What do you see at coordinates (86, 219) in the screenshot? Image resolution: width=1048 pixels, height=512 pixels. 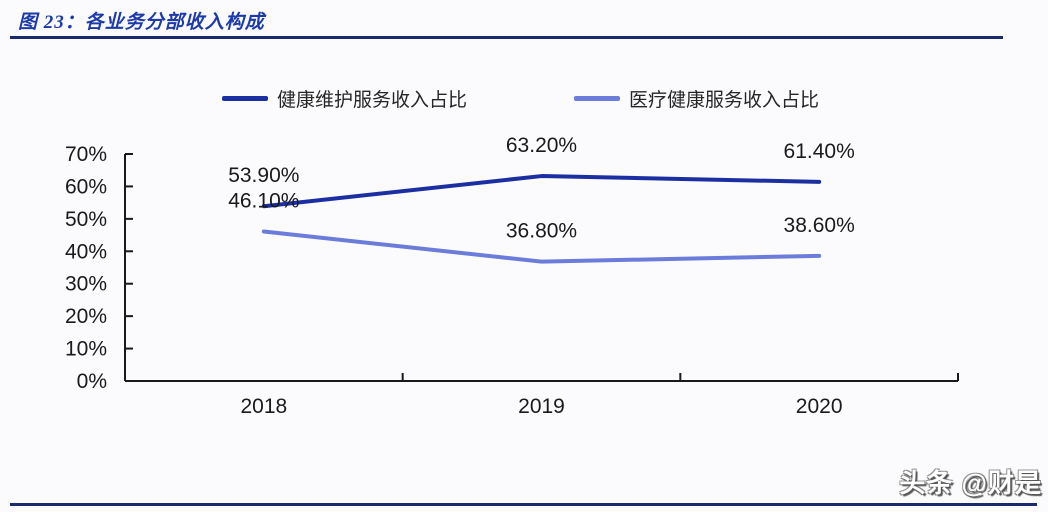 I see `y-axis-label: 50%` at bounding box center [86, 219].